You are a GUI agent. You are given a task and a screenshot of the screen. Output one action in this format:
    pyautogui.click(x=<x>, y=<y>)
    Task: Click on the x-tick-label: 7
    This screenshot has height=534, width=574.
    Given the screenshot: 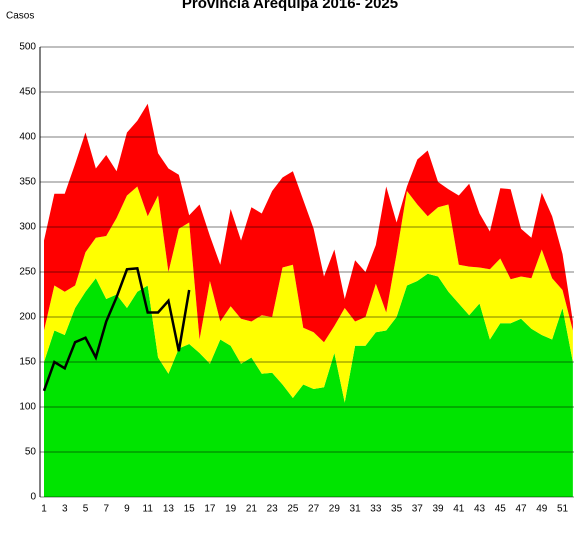 What is the action you would take?
    pyautogui.click(x=106, y=509)
    